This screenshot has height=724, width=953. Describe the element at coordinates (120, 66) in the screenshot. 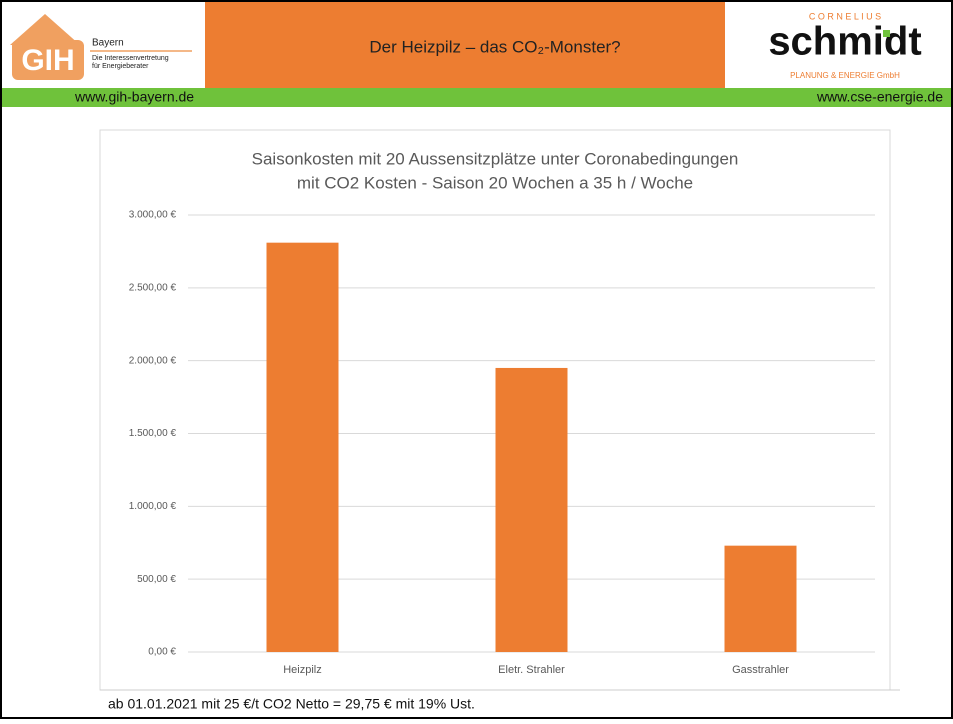

I see `logo-line2: für Energieberater` at that location.